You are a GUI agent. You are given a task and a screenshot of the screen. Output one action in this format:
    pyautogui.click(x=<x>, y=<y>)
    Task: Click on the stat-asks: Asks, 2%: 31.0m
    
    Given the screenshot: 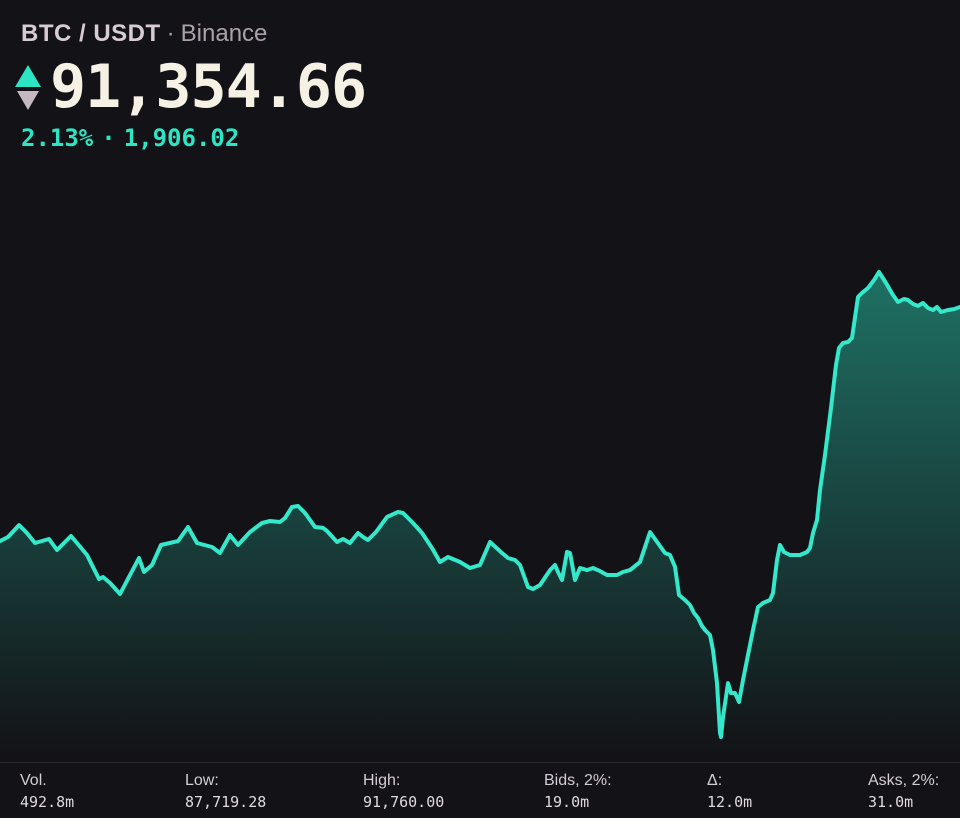 What is the action you would take?
    pyautogui.click(x=914, y=794)
    